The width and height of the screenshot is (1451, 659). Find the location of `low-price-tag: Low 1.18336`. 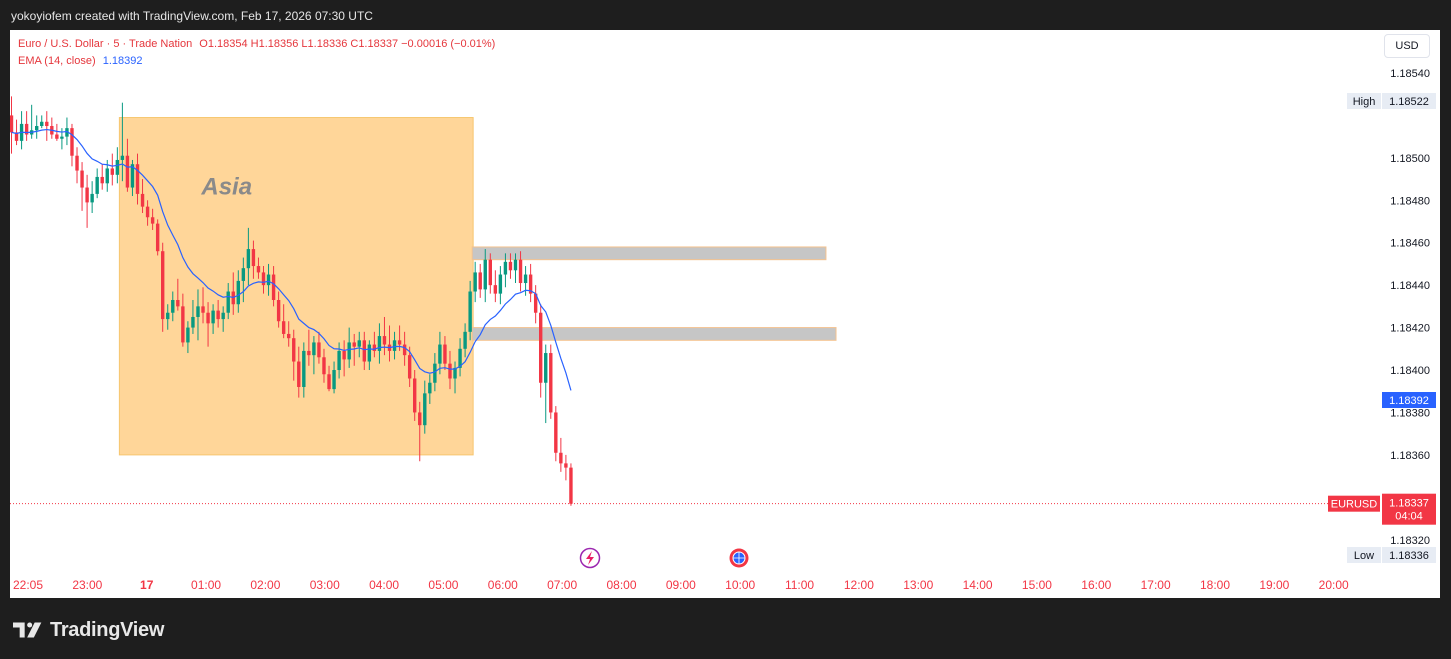

low-price-tag: Low 1.18336 is located at coordinates (1391, 555).